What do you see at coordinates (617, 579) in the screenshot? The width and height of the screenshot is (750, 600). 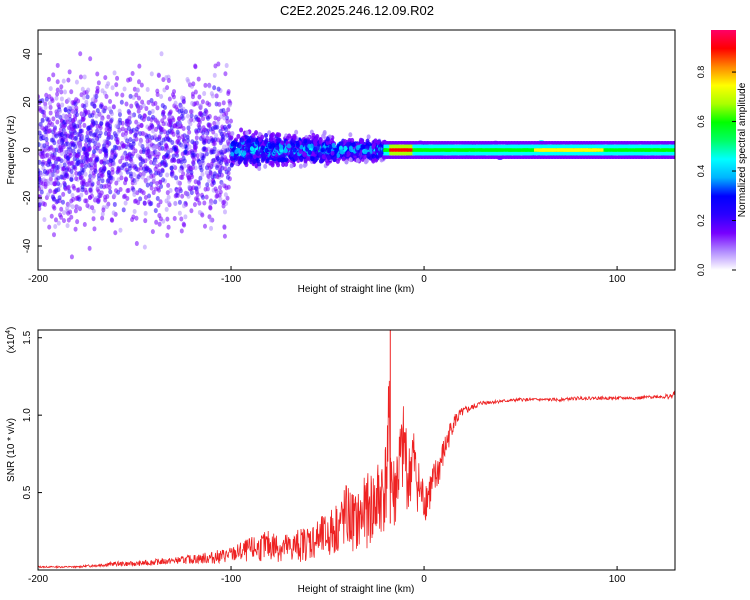 I see `snr-x-tick-label: 100` at bounding box center [617, 579].